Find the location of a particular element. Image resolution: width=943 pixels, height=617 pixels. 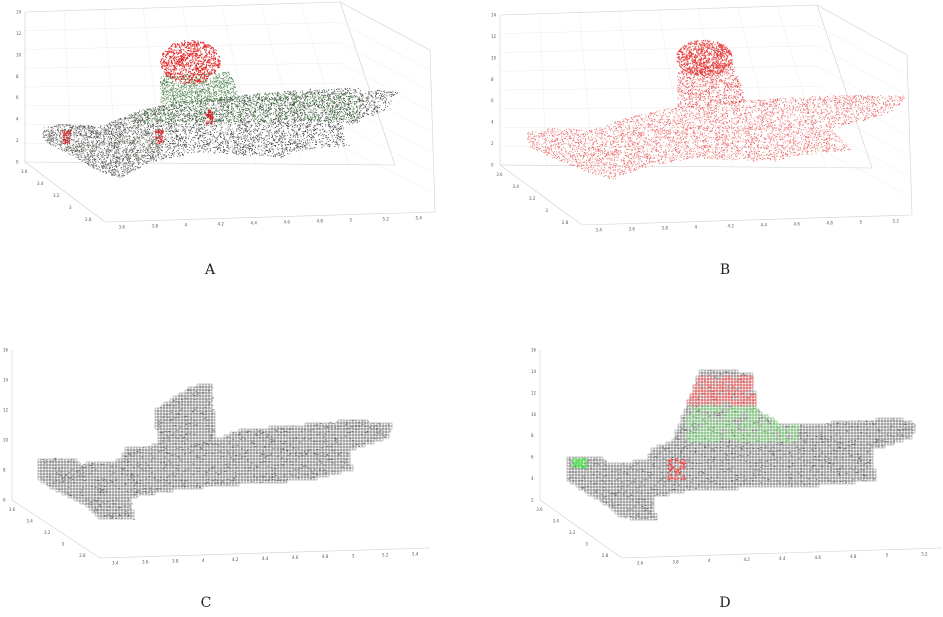

grid-lines is located at coordinates (703, 101).